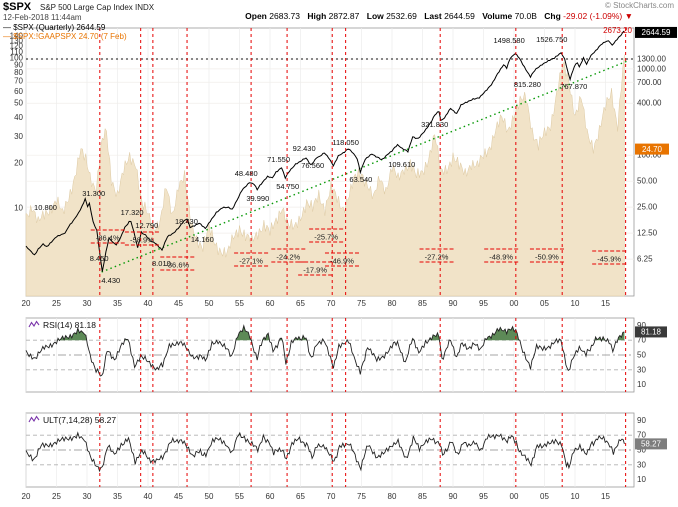 Image resolution: width=678 pixels, height=507 pixels. What do you see at coordinates (34, 324) in the screenshot?
I see `indicator-icon` at bounding box center [34, 324].